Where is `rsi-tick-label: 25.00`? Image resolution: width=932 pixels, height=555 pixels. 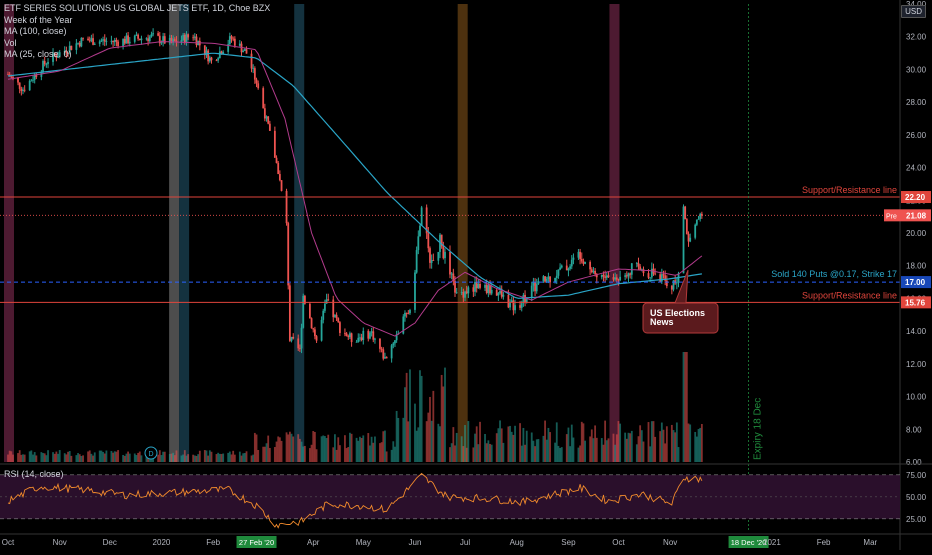 rsi-tick-label: 25.00 is located at coordinates (916, 519).